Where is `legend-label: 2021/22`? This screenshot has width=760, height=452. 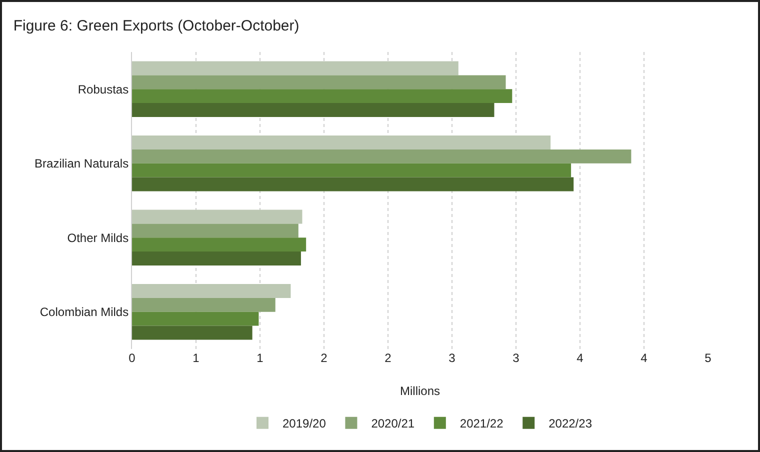 legend-label: 2021/22 is located at coordinates (482, 423).